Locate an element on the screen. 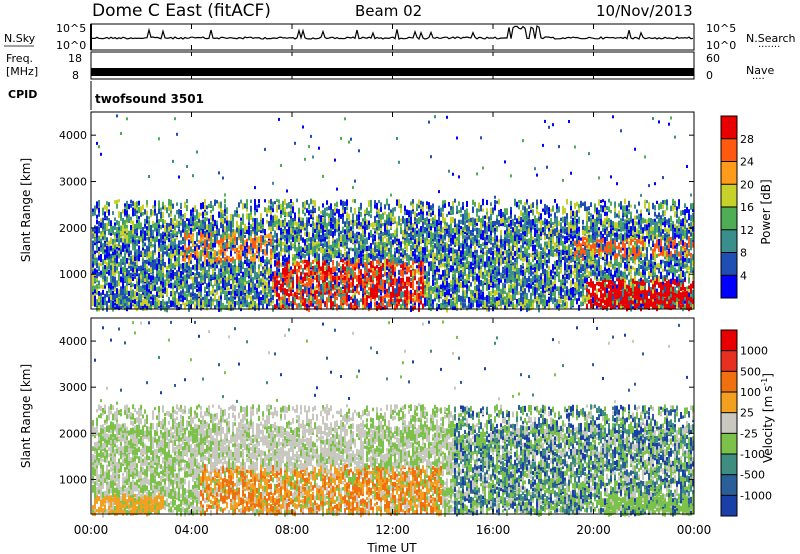  frequency-panel: Freq. [MHz] 18 8 60 0 Nave ···· is located at coordinates (390, 68).